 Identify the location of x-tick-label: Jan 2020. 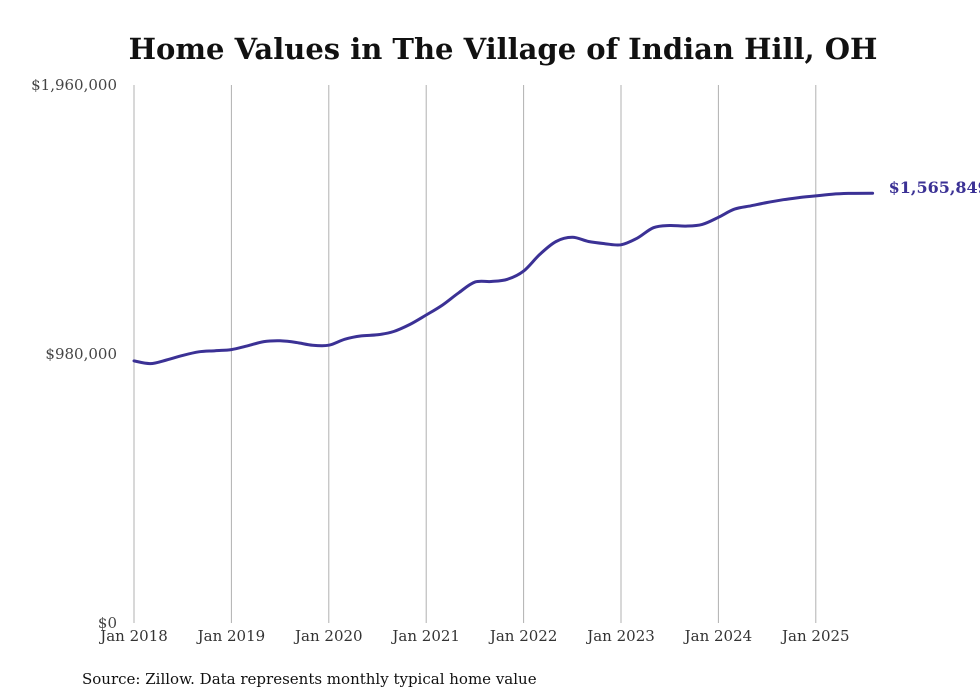
(328, 636).